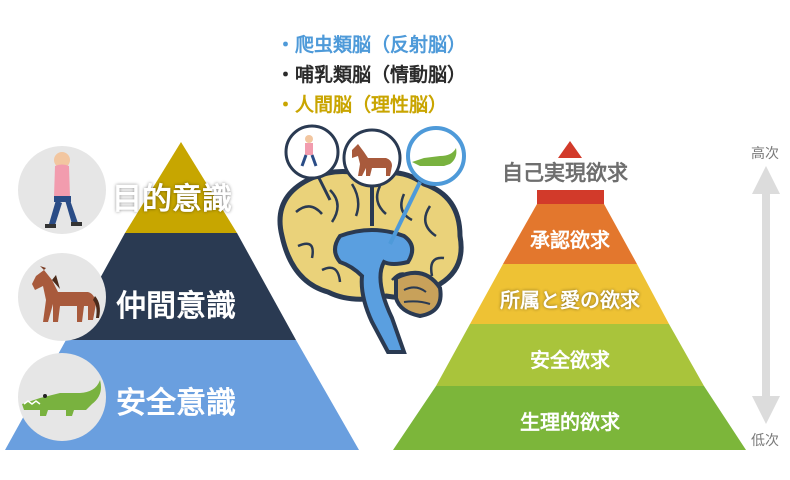  I want to click on right-level-physiological, so click(569, 418).